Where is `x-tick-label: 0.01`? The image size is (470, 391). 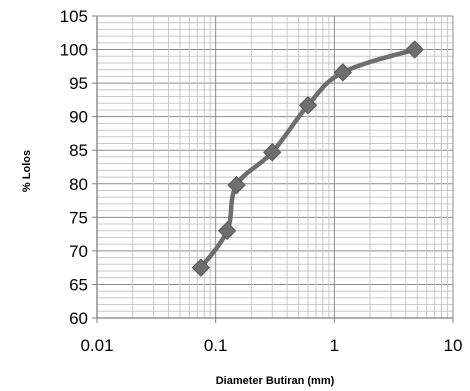 x-tick-label: 0.01 is located at coordinates (96, 345).